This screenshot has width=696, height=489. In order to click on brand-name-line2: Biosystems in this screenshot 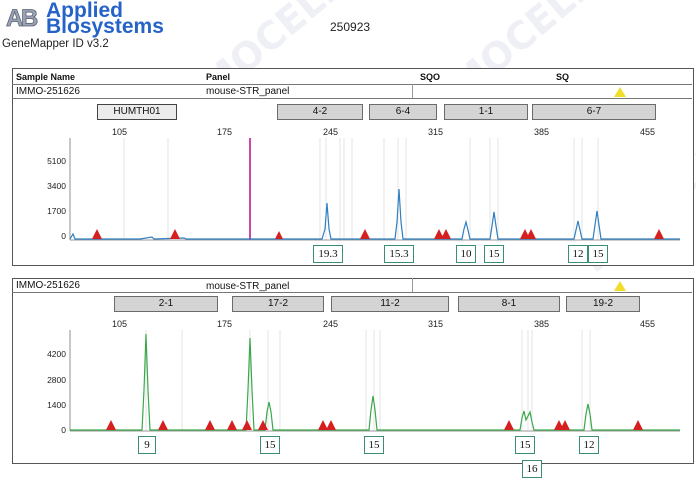, I will do `click(105, 26)`.